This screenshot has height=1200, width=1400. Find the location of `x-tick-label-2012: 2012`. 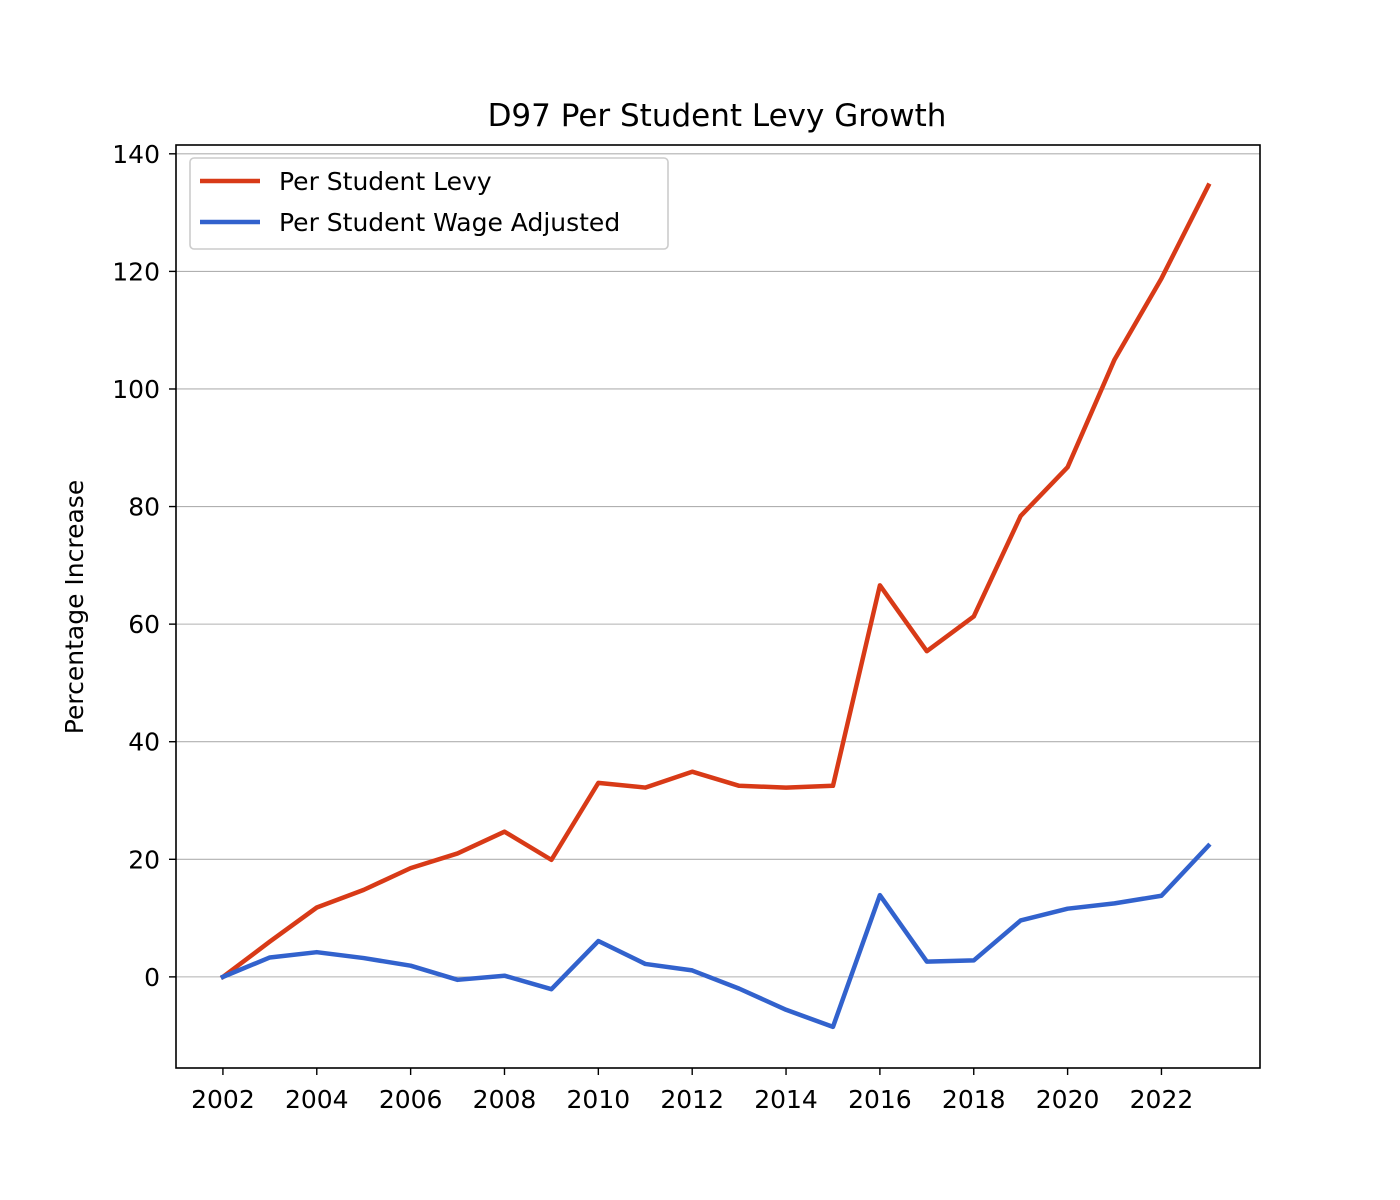

x-tick-label-2012: 2012 is located at coordinates (692, 1099).